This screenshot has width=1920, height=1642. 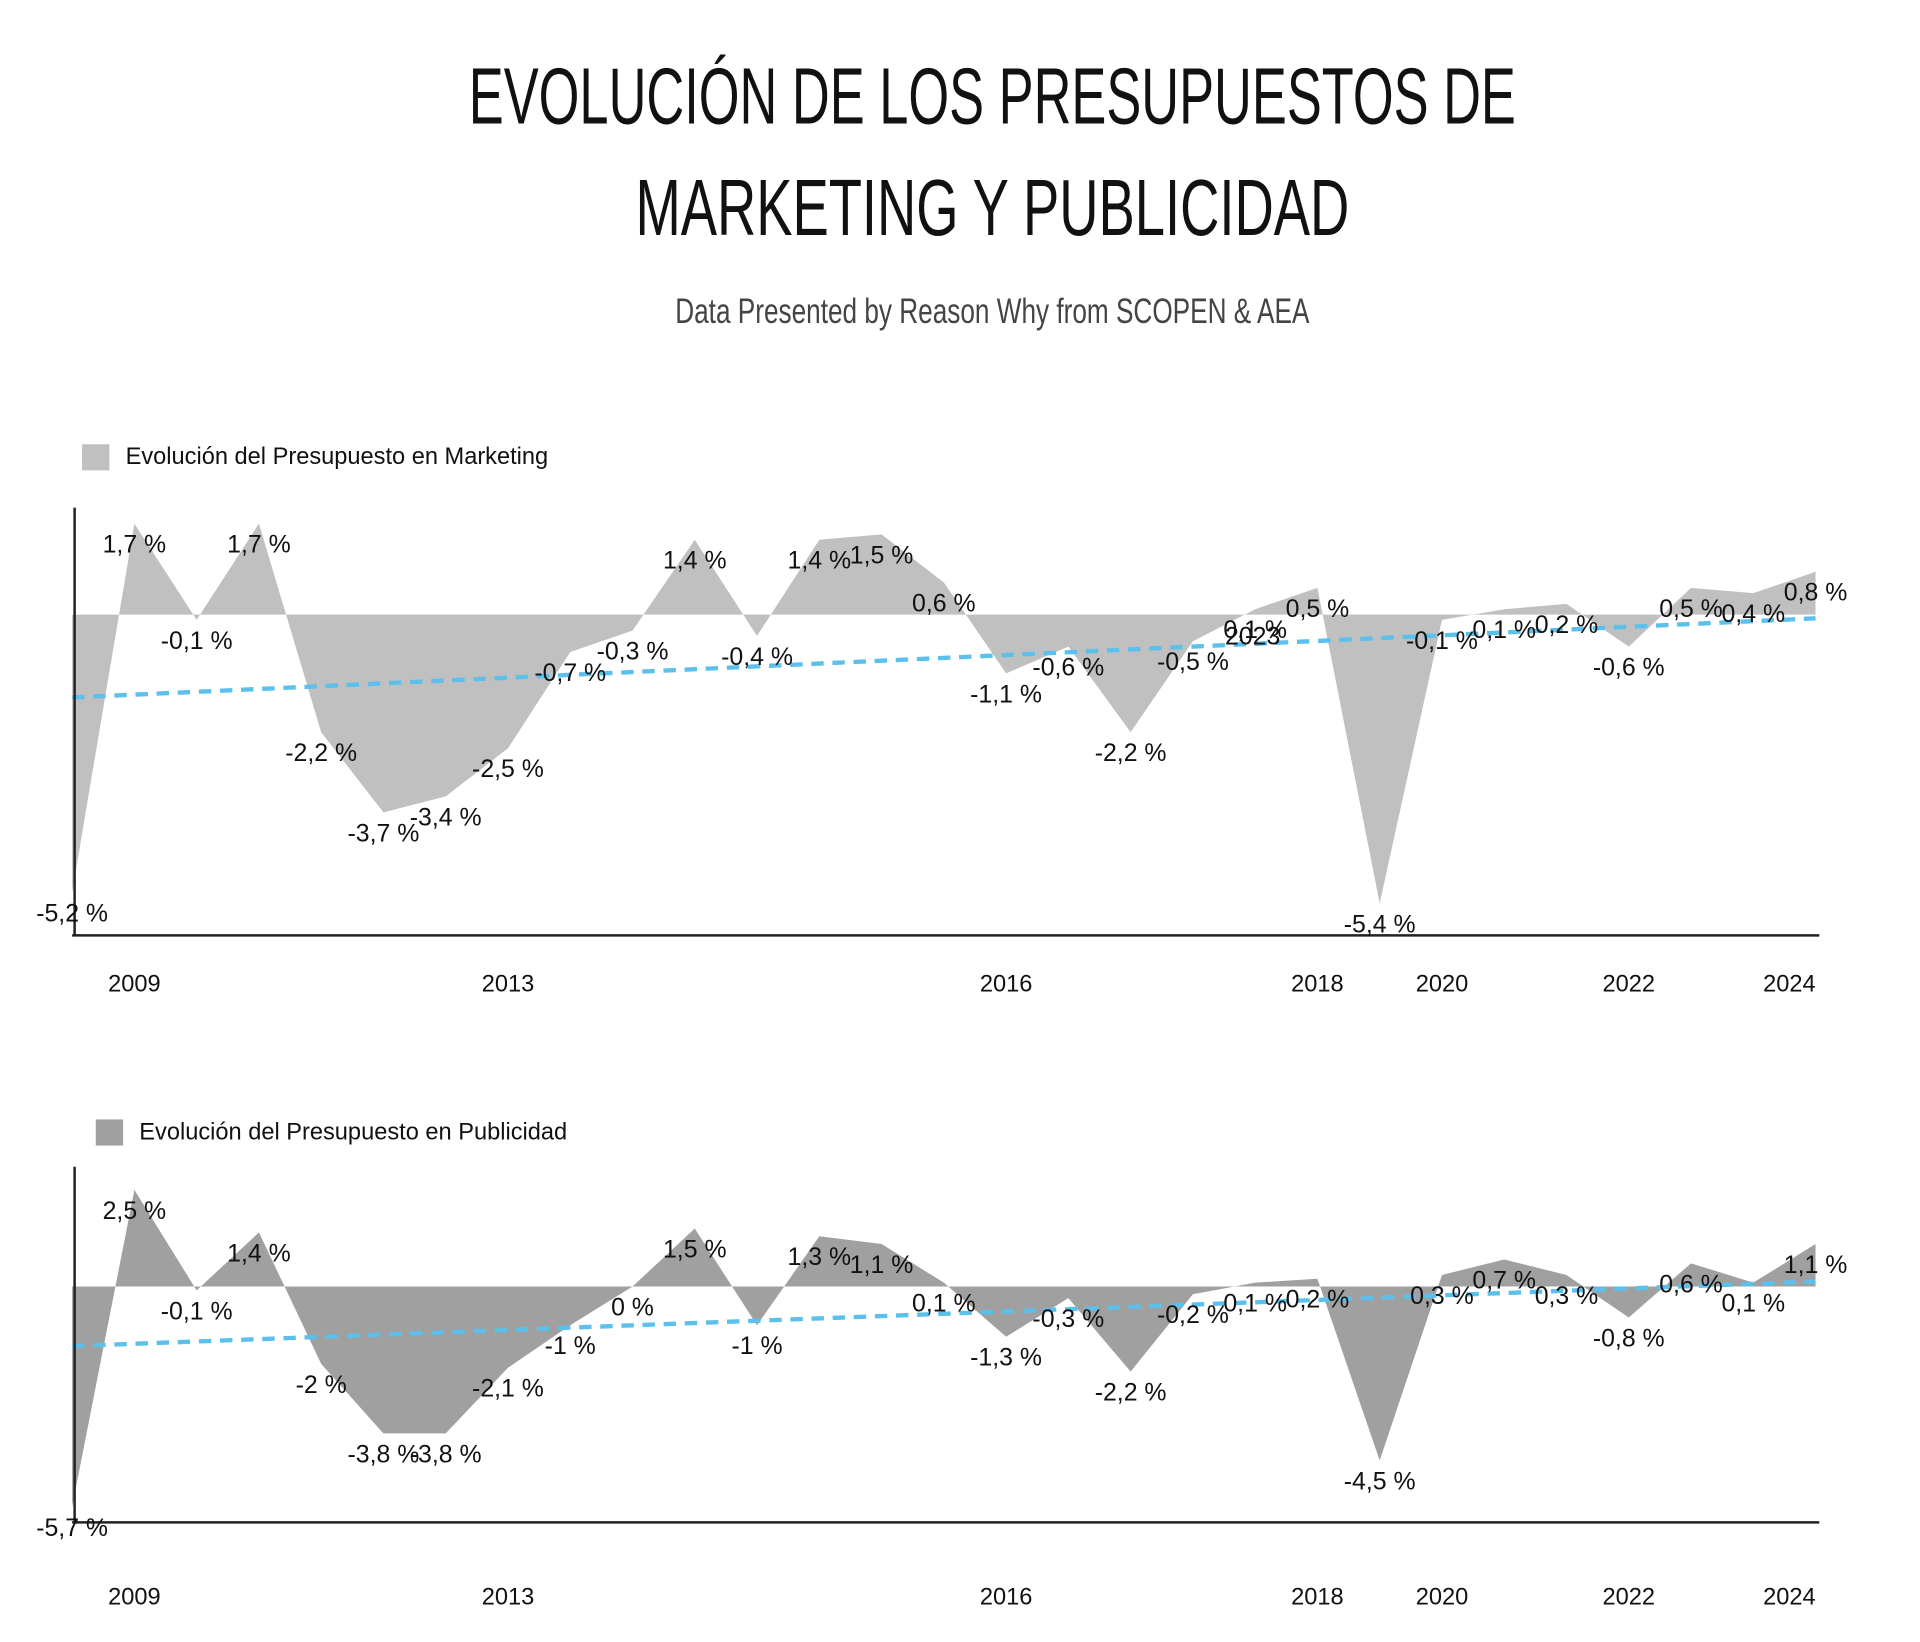 What do you see at coordinates (992, 95) in the screenshot?
I see `title-line: EVOLUCIÓN DE LOS PRESUPUESTOS DE` at bounding box center [992, 95].